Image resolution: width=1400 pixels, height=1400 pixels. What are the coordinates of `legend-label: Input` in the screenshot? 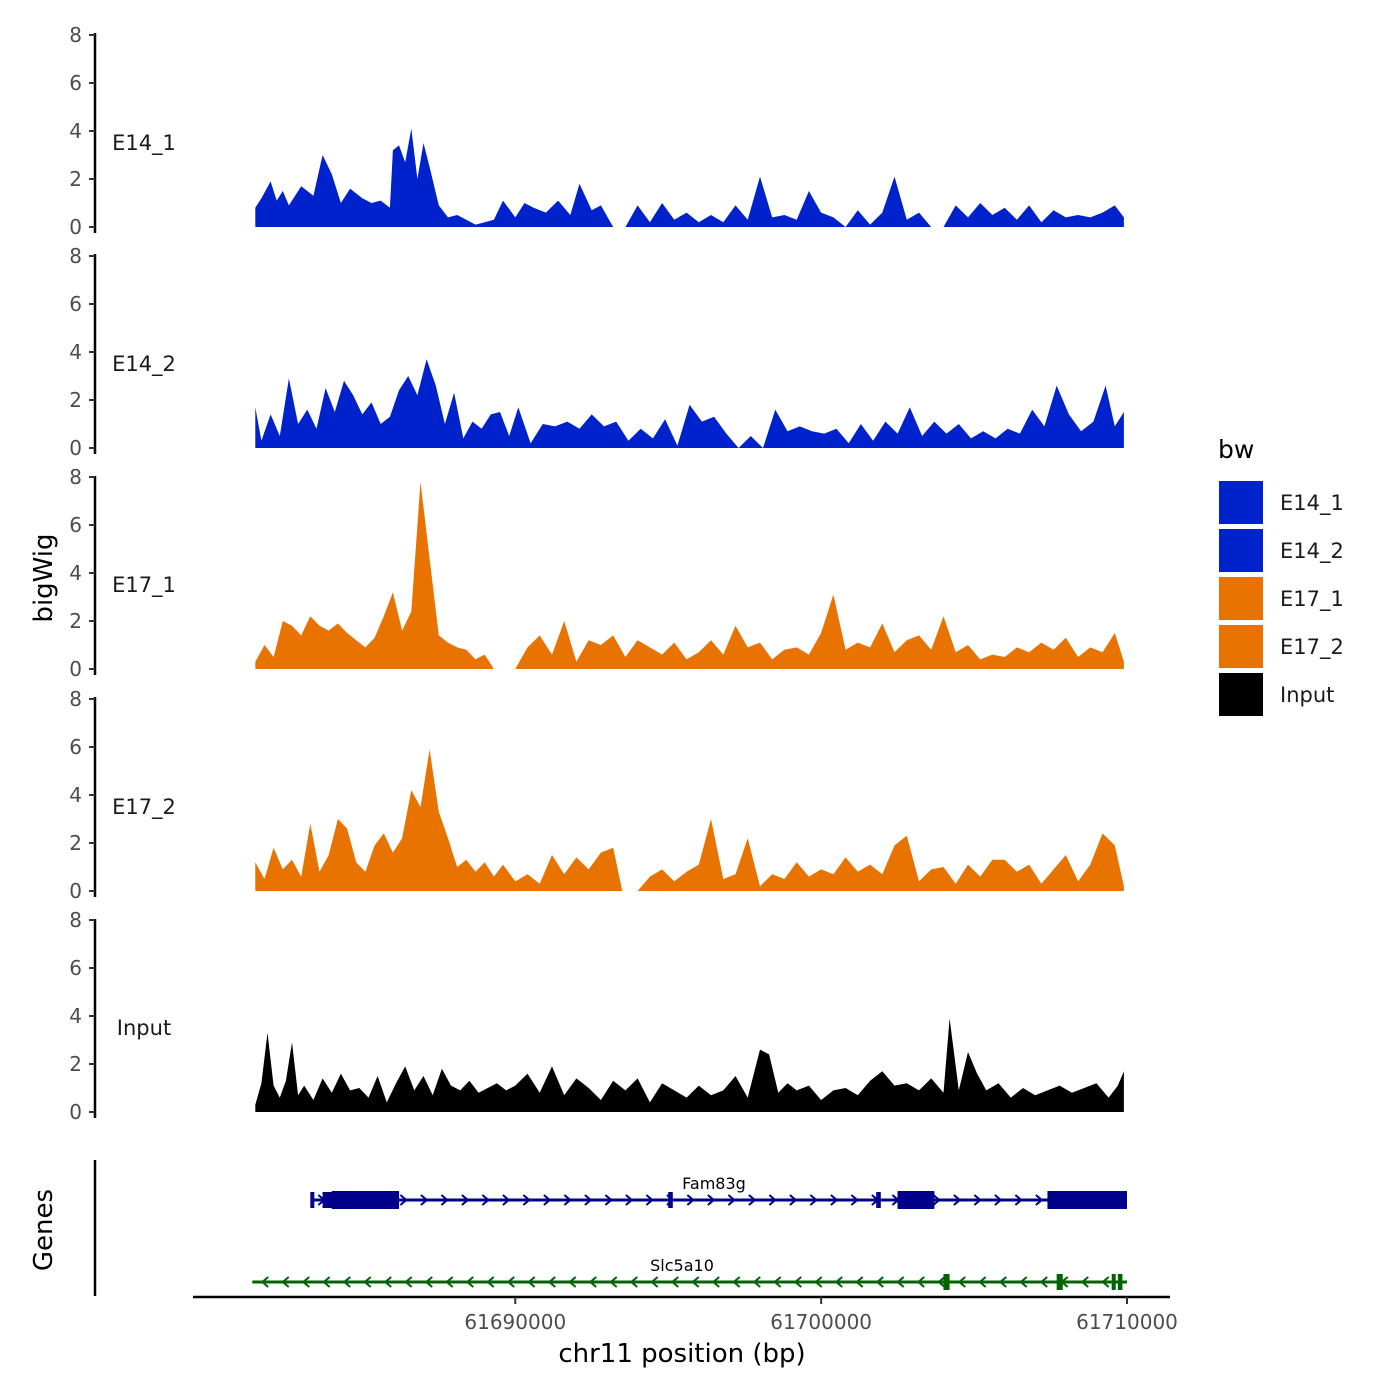 It's located at (1307, 695).